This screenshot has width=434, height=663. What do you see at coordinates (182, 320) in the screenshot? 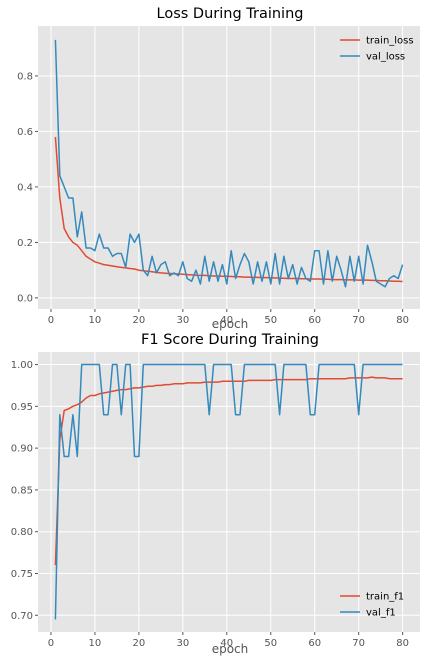
I see `loss-x-tick-label: 30` at bounding box center [182, 320].